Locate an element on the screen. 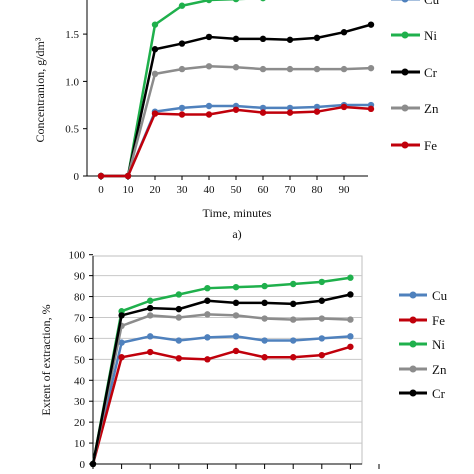  chart-a-x-tick-label: 70 is located at coordinates (291, 190).